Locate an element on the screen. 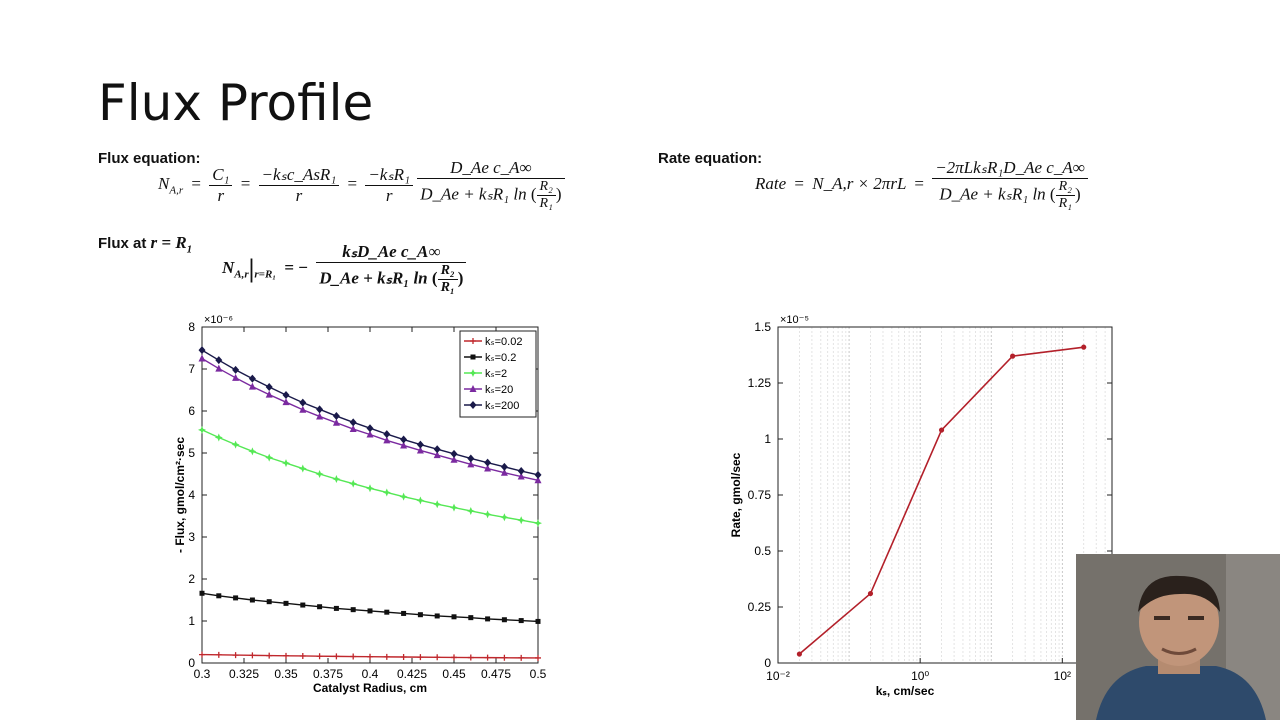  y-tick-label: 1.5 is located at coordinates (762, 327).